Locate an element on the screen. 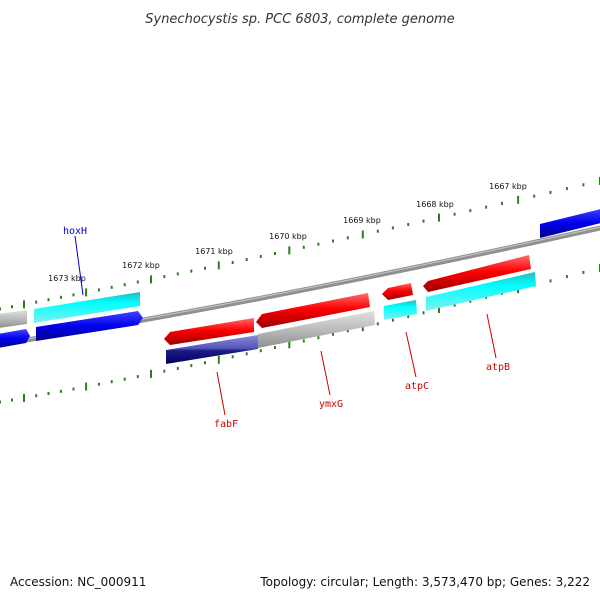 This screenshot has height=600, width=600. kbp-label: 1673 kbp is located at coordinates (67, 278).